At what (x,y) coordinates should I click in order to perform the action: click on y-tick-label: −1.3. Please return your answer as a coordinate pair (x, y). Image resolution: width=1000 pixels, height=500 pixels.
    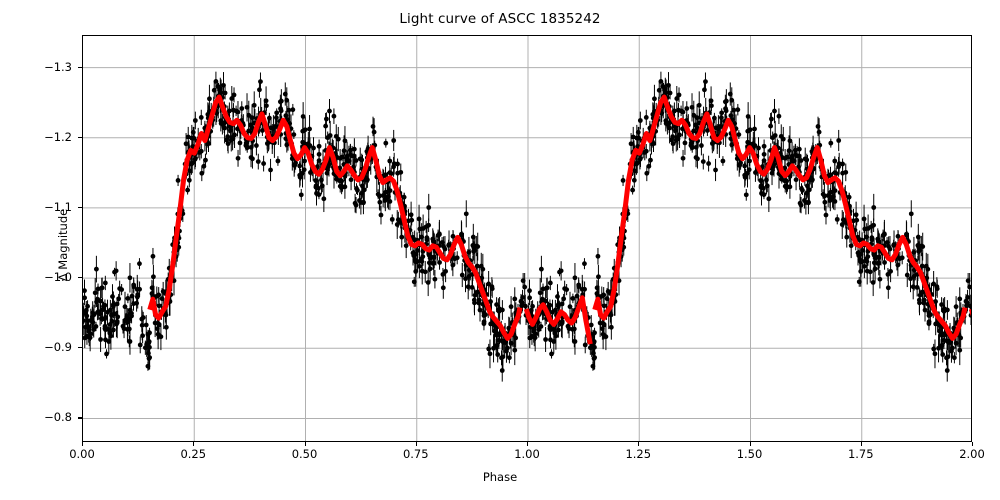
    Looking at the image, I should click on (58, 66).